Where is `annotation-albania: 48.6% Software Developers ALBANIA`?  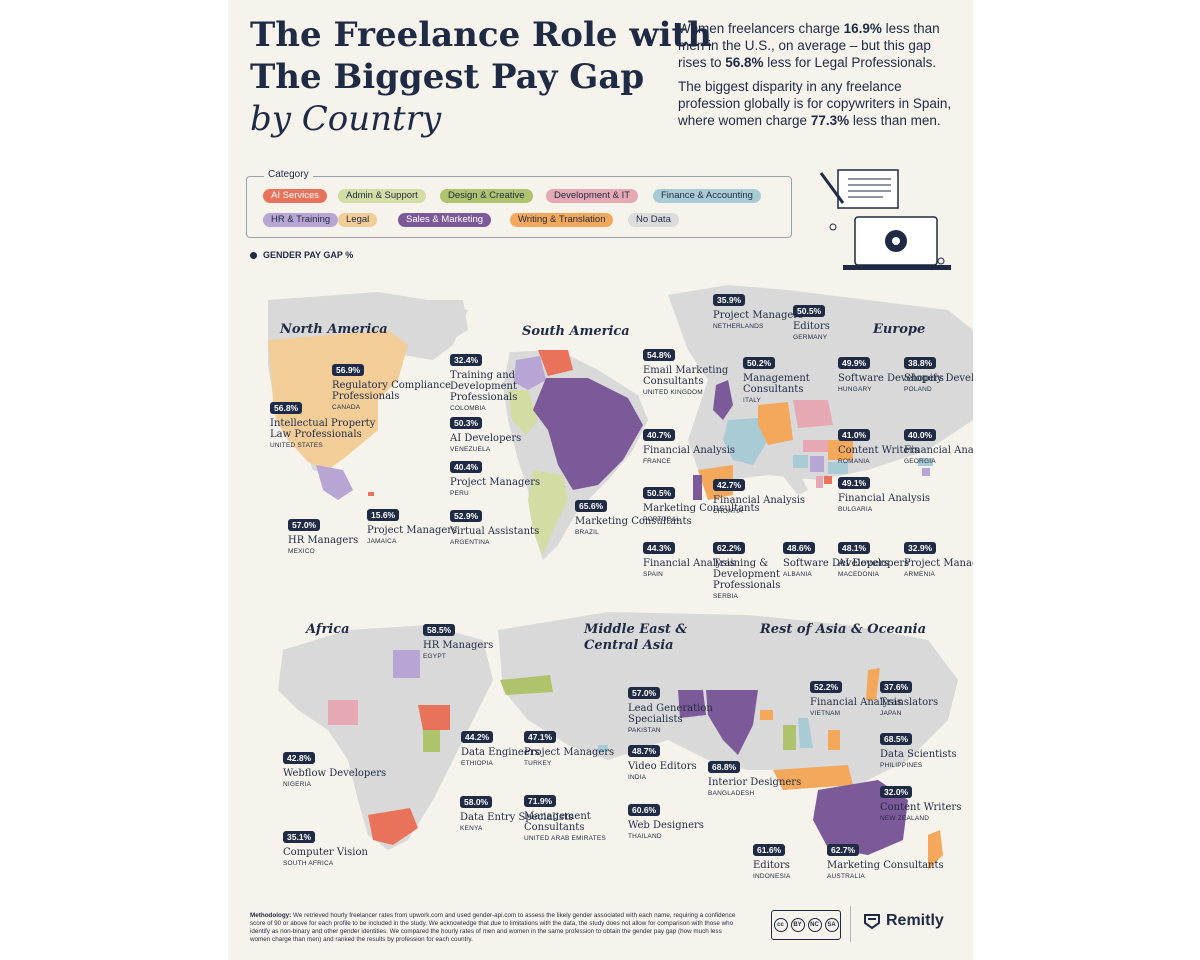
annotation-albania: 48.6% Software Developers ALBANIA is located at coordinates (843, 558).